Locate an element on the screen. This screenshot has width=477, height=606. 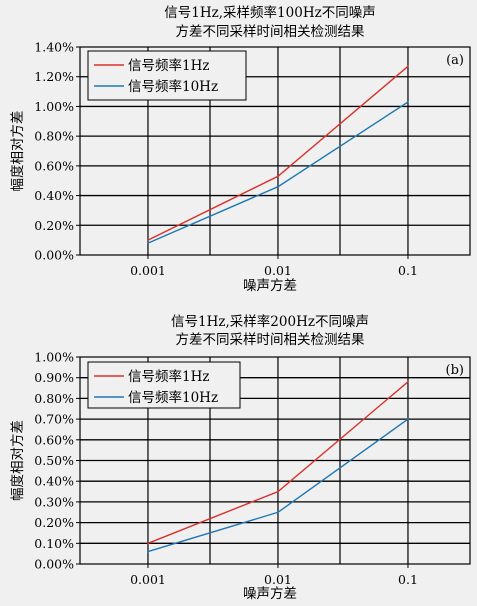
y-tick-label: 1.40% is located at coordinates (54, 47).